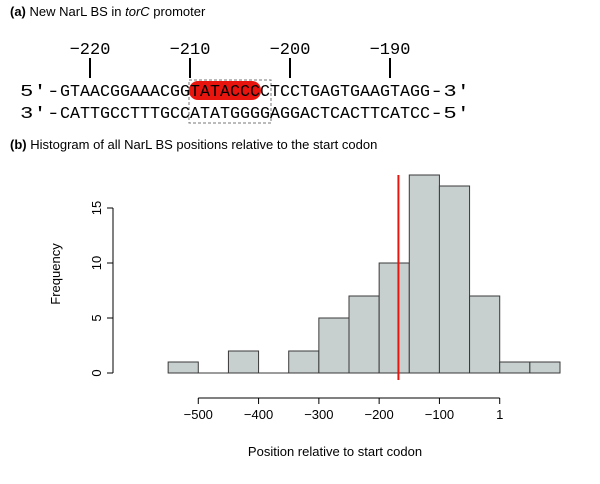  What do you see at coordinates (90, 50) in the screenshot?
I see `ruler-tick-label: −220` at bounding box center [90, 50].